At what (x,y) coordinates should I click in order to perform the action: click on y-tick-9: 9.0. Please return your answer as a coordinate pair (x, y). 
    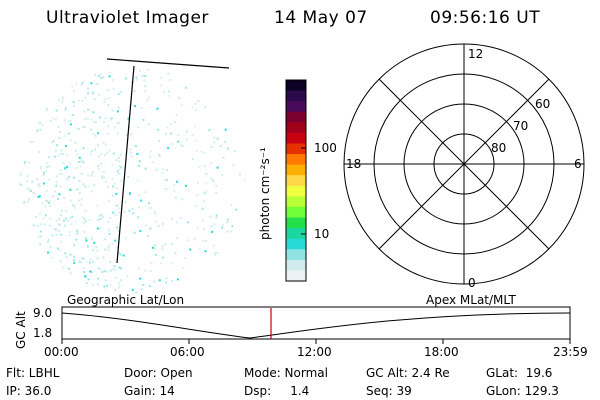
    Looking at the image, I should click on (43, 313).